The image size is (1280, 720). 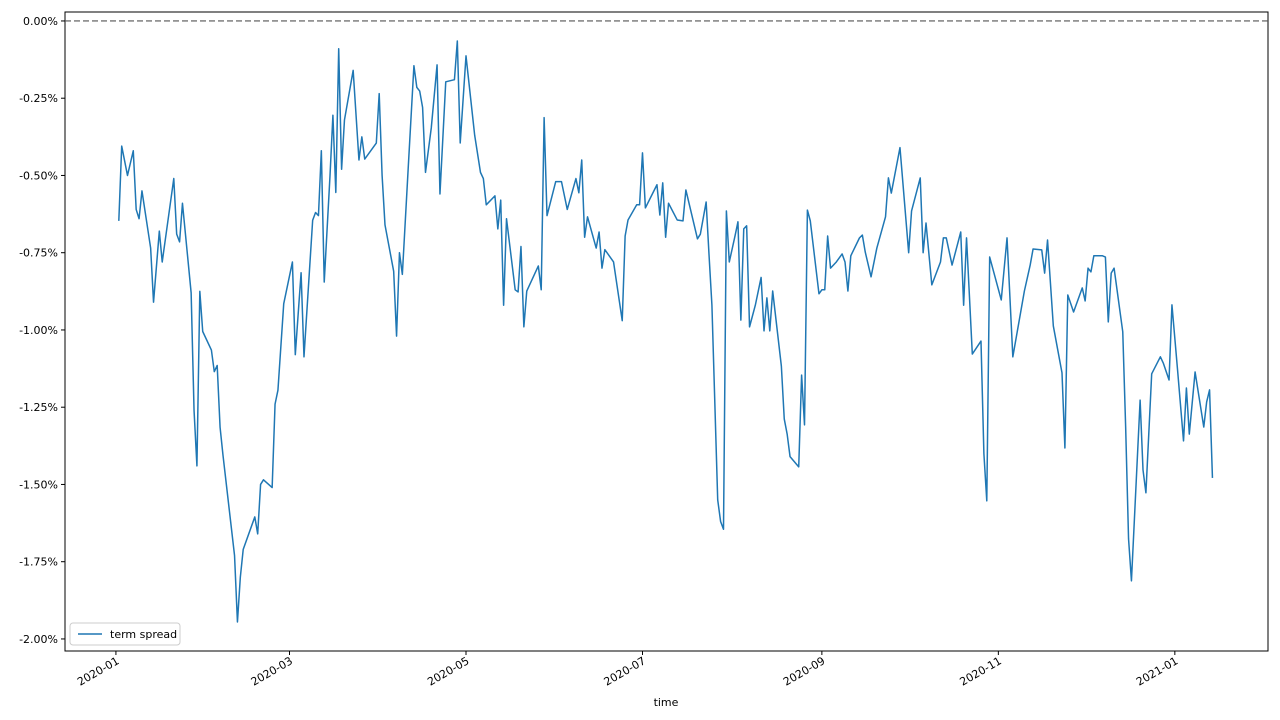 I want to click on y-tick-label: -1.50%, so click(x=38, y=484).